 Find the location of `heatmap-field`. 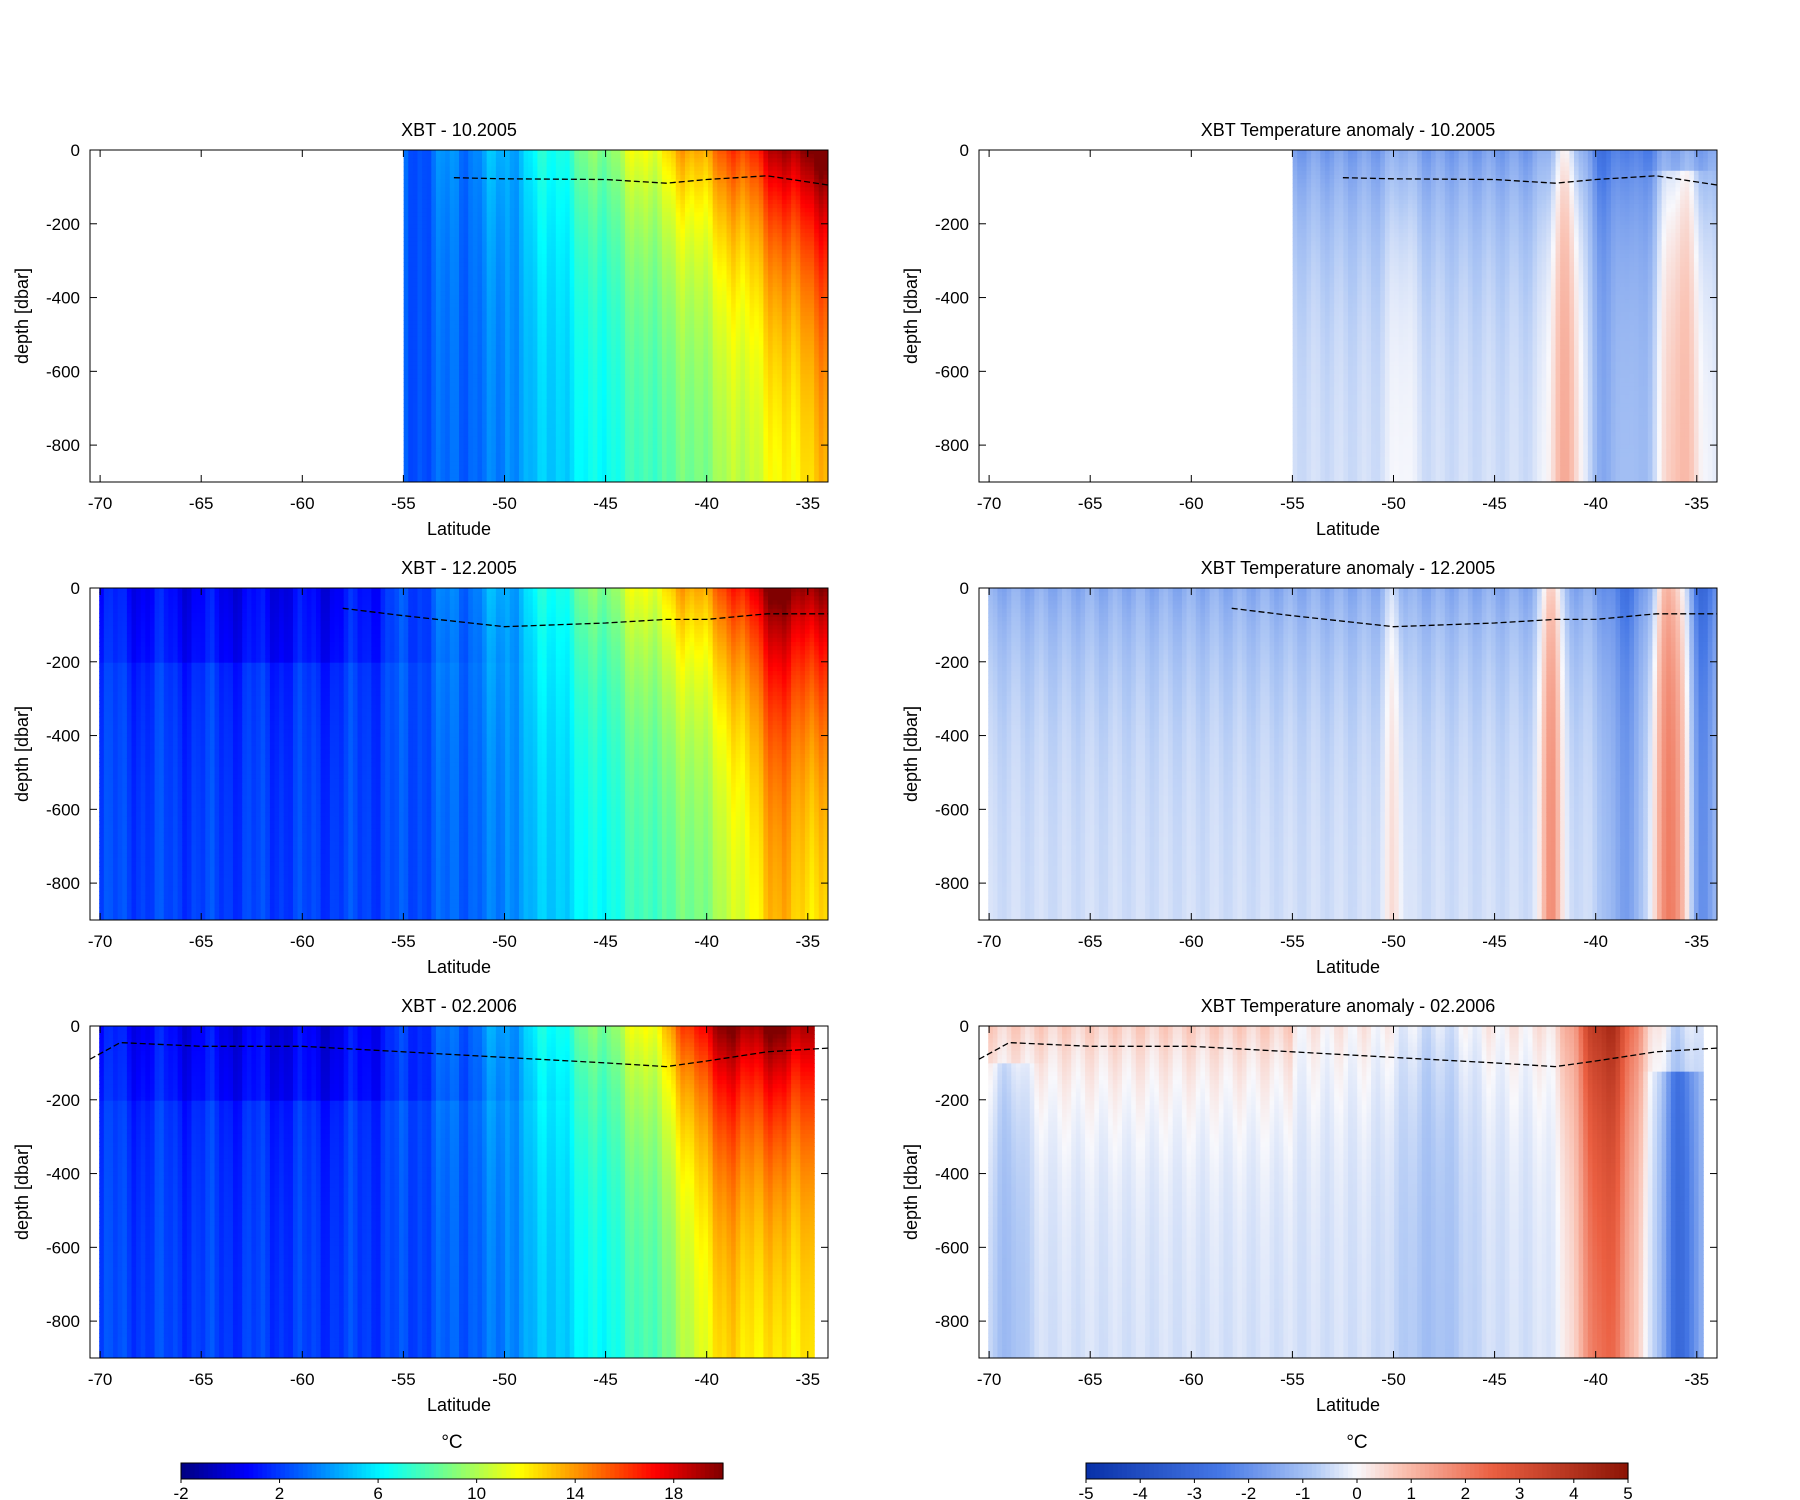

heatmap-field is located at coordinates (616, 316).